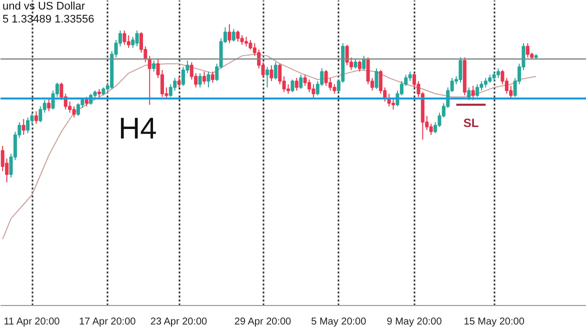 This screenshot has height=330, width=586. What do you see at coordinates (44, 6) in the screenshot?
I see `chart-title: und vs US Dollar` at bounding box center [44, 6].